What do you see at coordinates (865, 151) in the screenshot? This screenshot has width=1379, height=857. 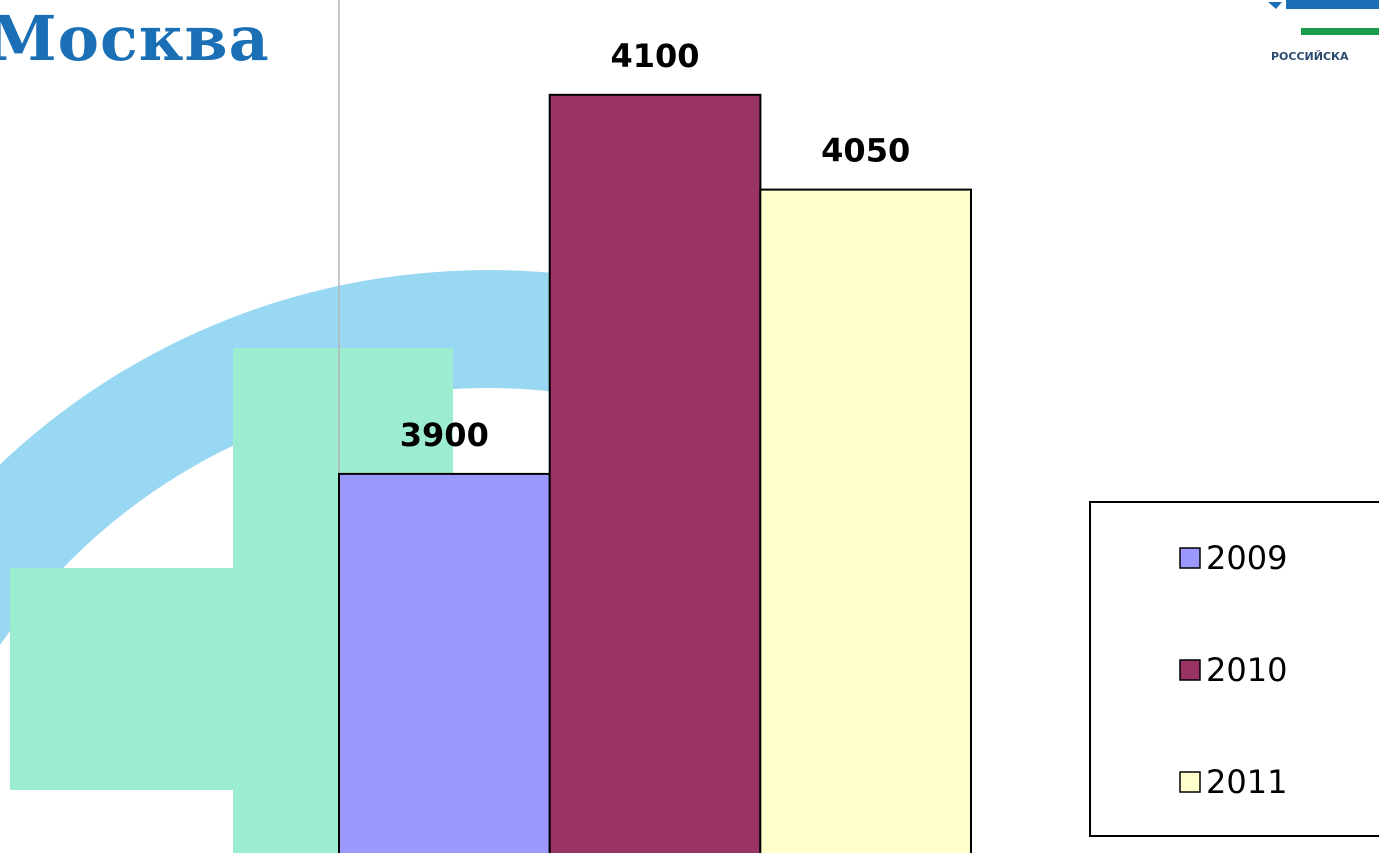 I see `data-label-2011: 4050` at bounding box center [865, 151].